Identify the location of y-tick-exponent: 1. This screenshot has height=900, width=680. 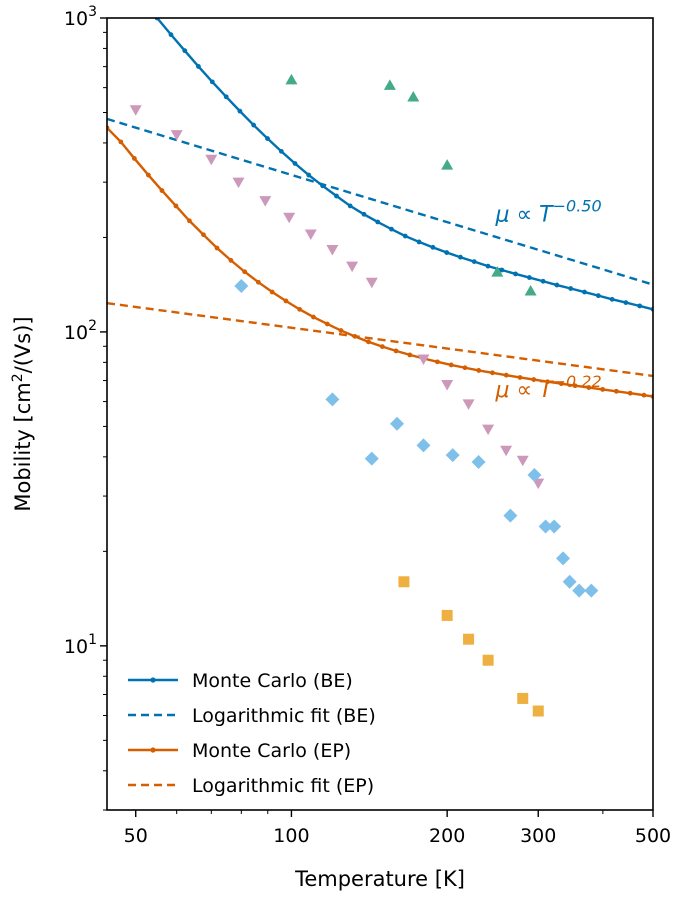
(92, 640).